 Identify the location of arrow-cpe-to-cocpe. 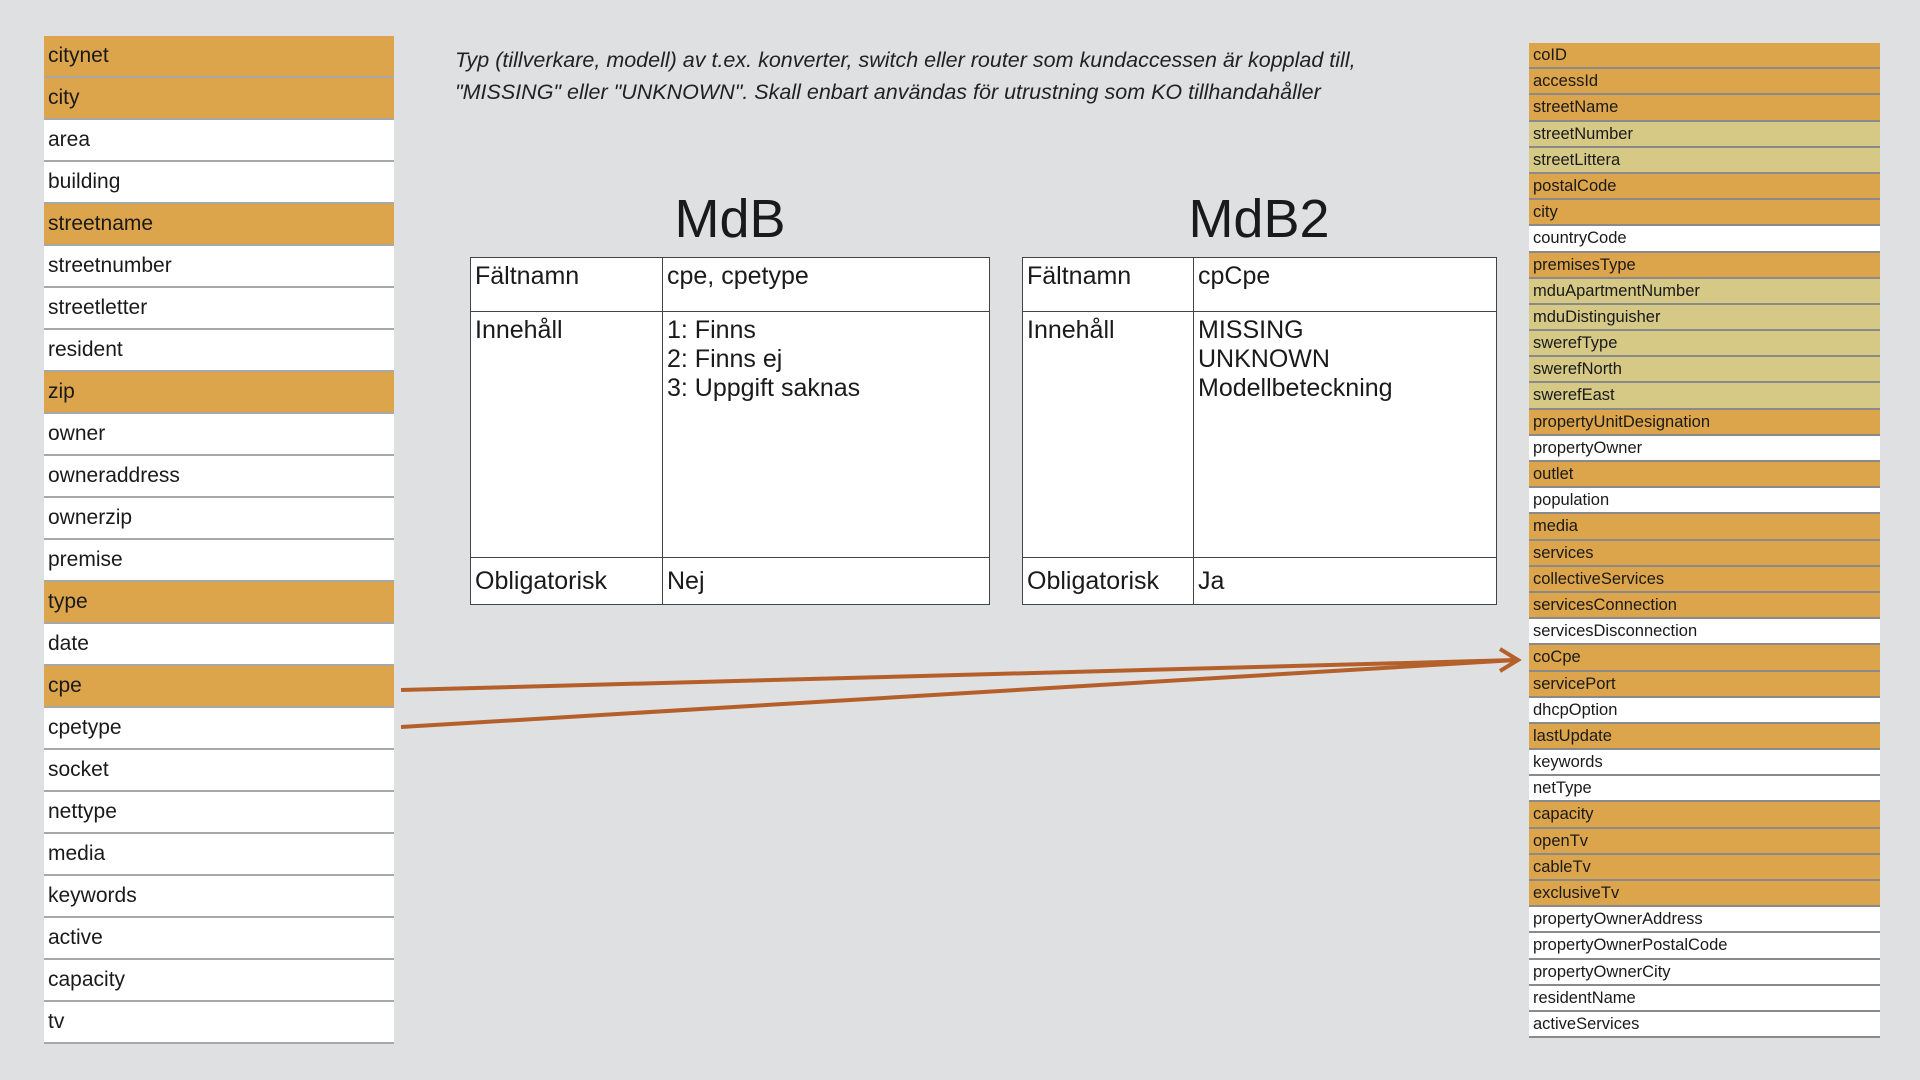
(958, 675).